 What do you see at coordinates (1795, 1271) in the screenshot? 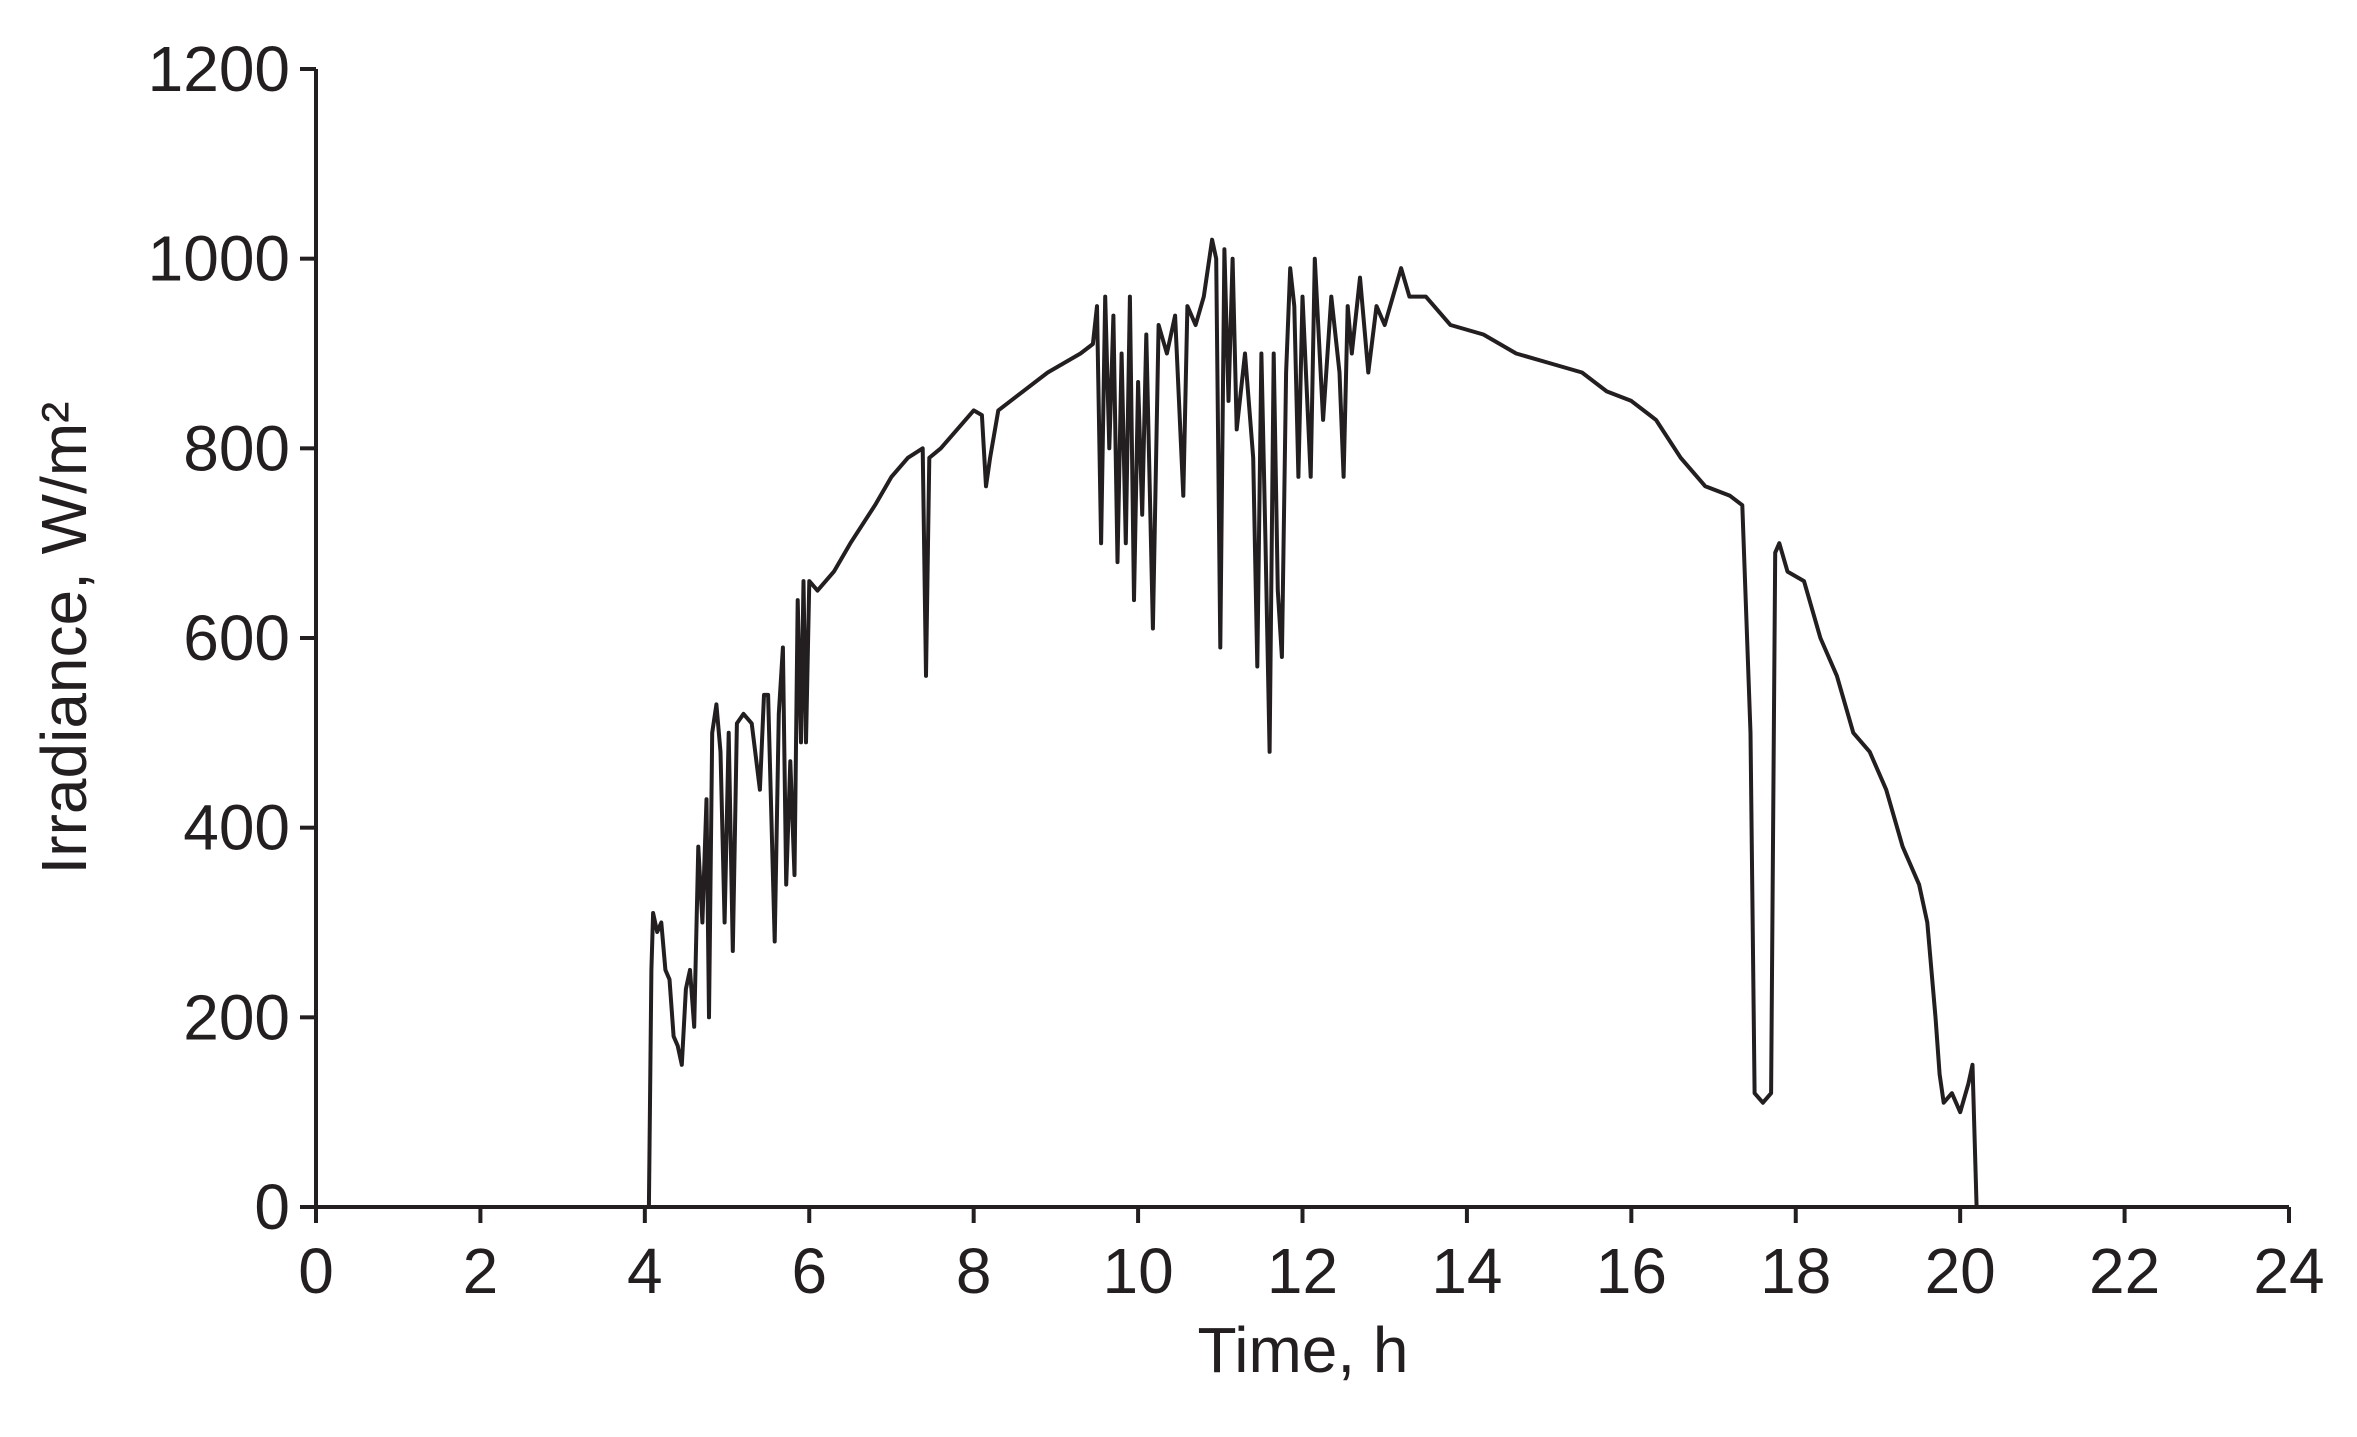
I see `x-tick-label: 18` at bounding box center [1795, 1271].